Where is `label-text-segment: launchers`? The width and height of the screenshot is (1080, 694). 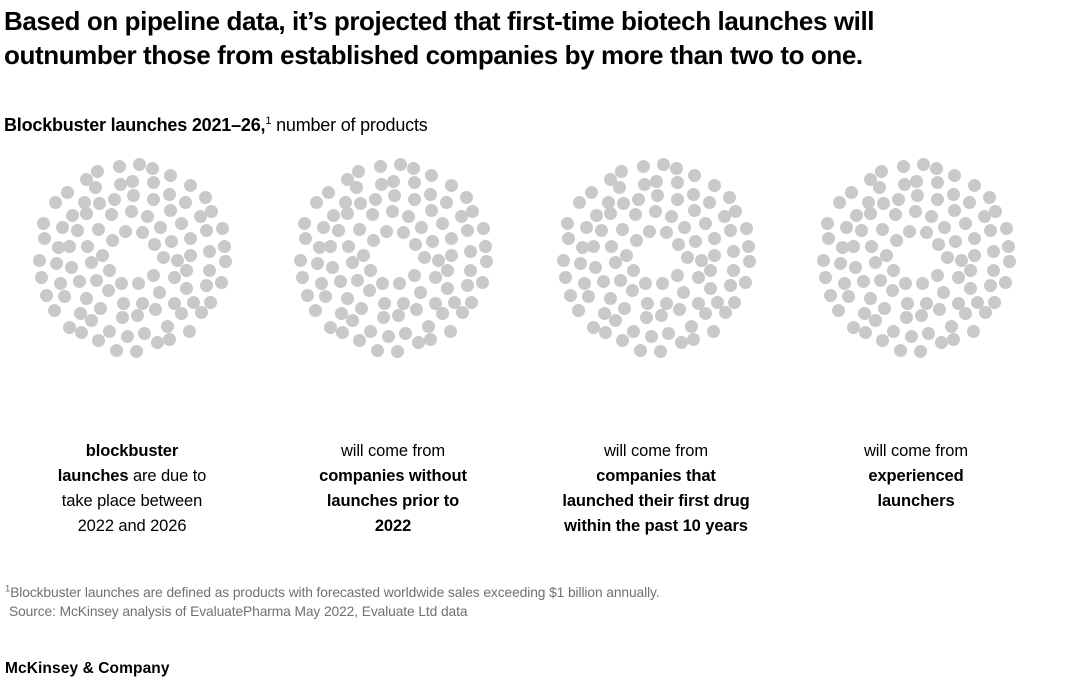 label-text-segment: launchers is located at coordinates (916, 501).